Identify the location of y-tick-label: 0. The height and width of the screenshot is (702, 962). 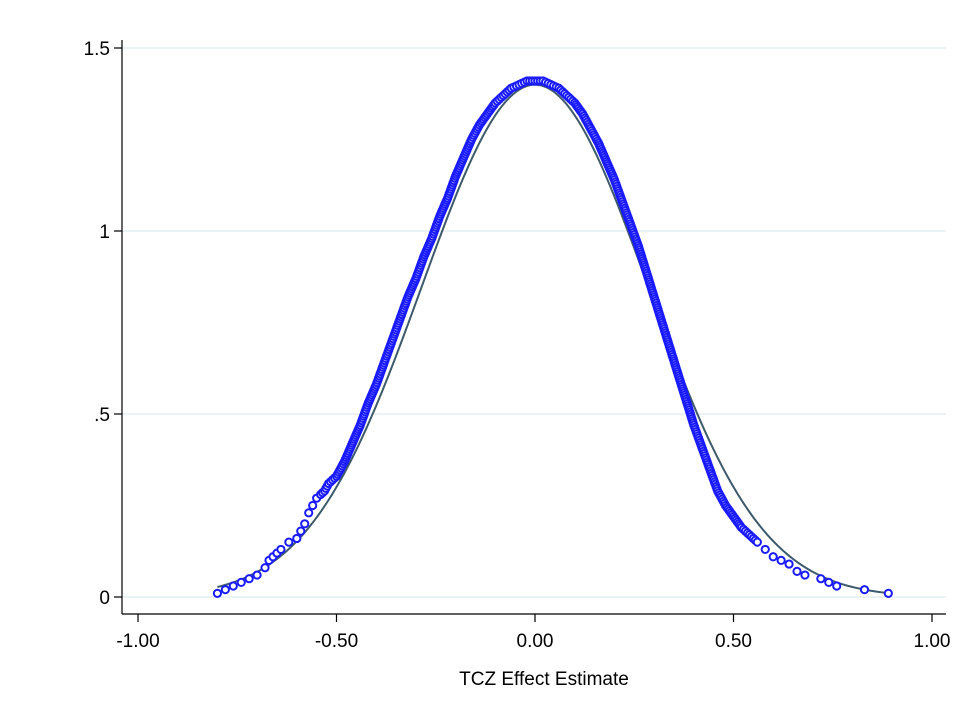
(104, 598).